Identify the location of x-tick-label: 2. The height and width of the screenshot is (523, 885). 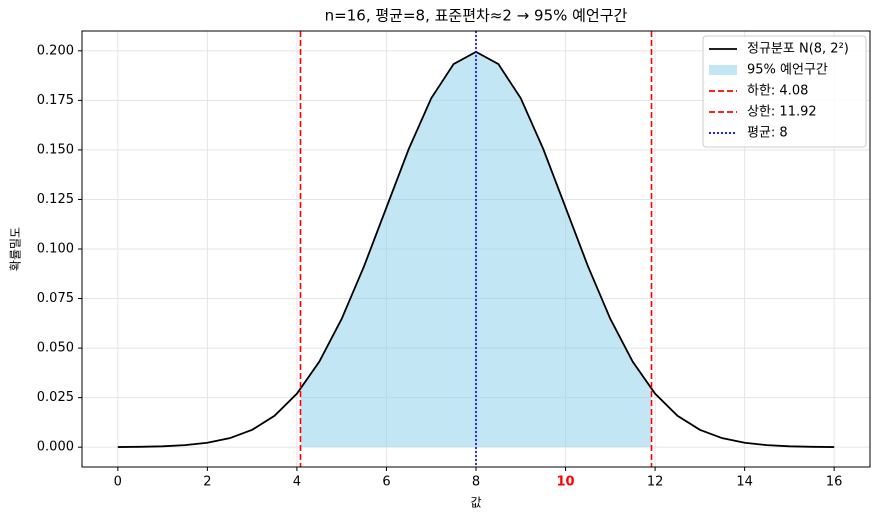
(207, 482).